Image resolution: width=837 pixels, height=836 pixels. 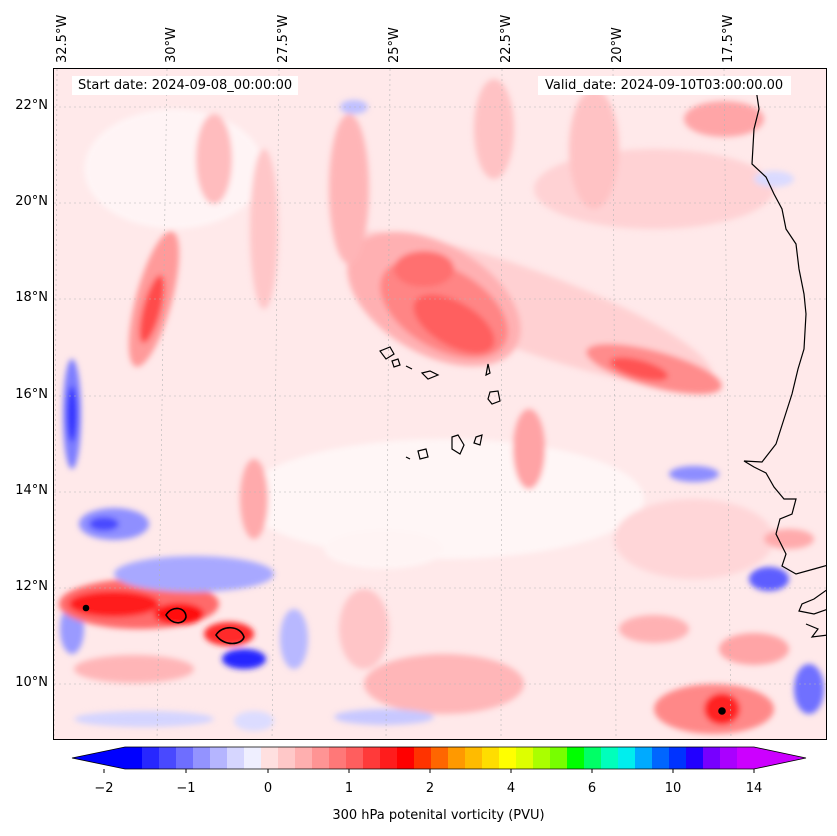 I want to click on colorbar-tick-label: −1, so click(x=186, y=788).